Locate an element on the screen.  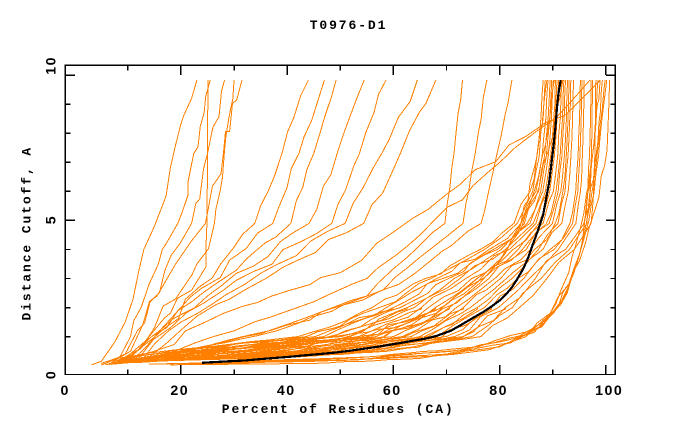
svg-text: 5 is located at coordinates (52, 219).